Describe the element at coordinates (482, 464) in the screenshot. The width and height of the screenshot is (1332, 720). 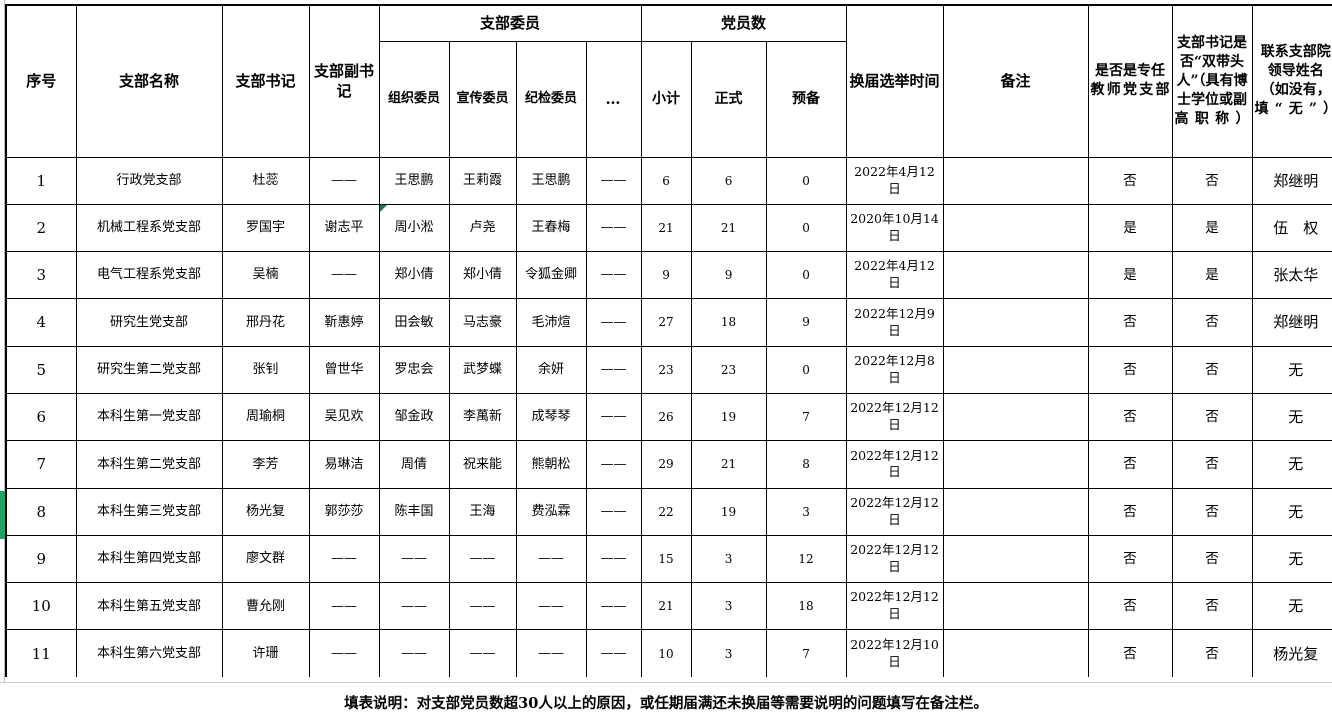
I see `table-cell: 祝来能` at that location.